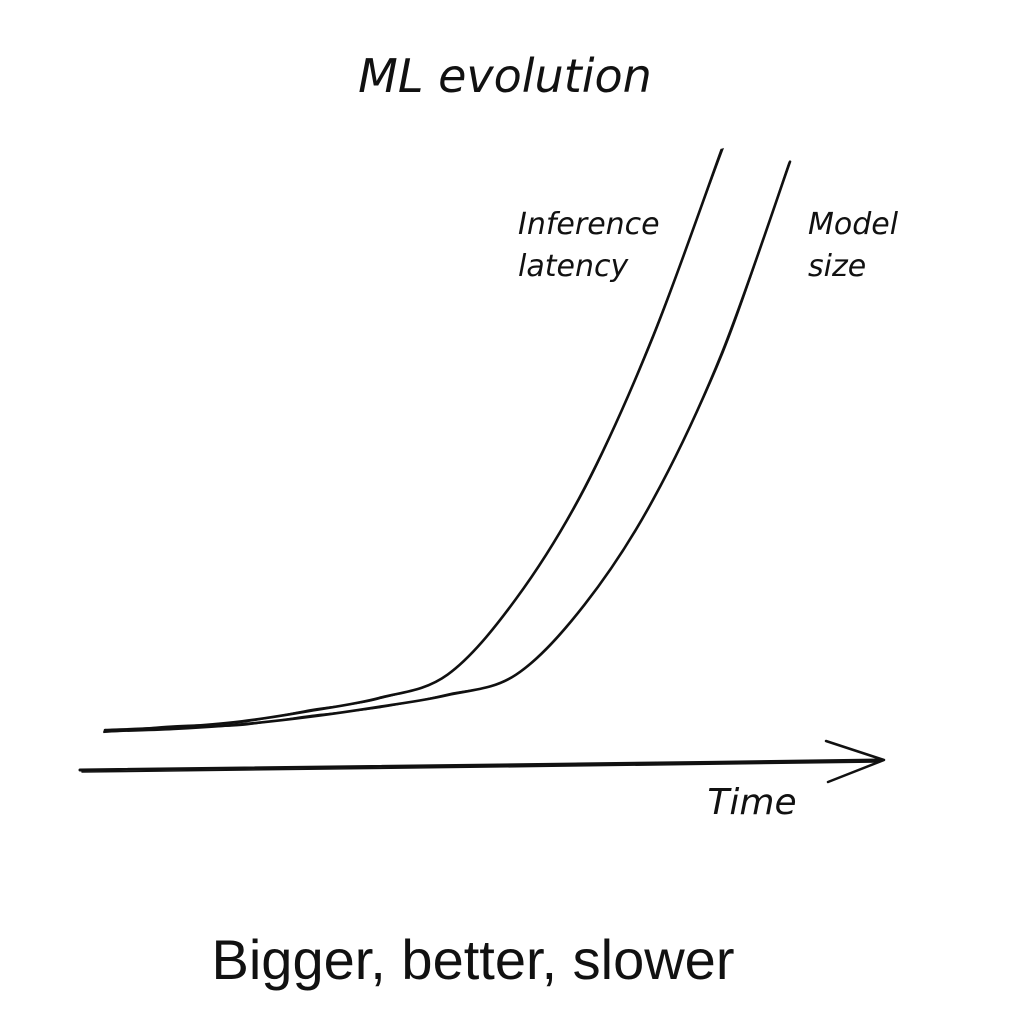  I want to click on series-labels: Inference latency Model size, so click(708, 245).